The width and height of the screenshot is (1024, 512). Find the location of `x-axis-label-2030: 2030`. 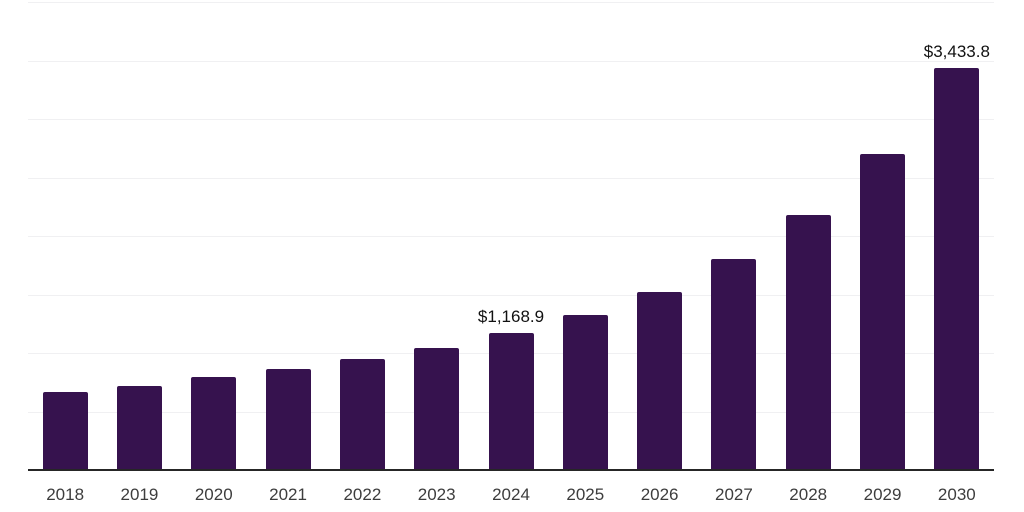

x-axis-label-2030: 2030 is located at coordinates (956, 494).